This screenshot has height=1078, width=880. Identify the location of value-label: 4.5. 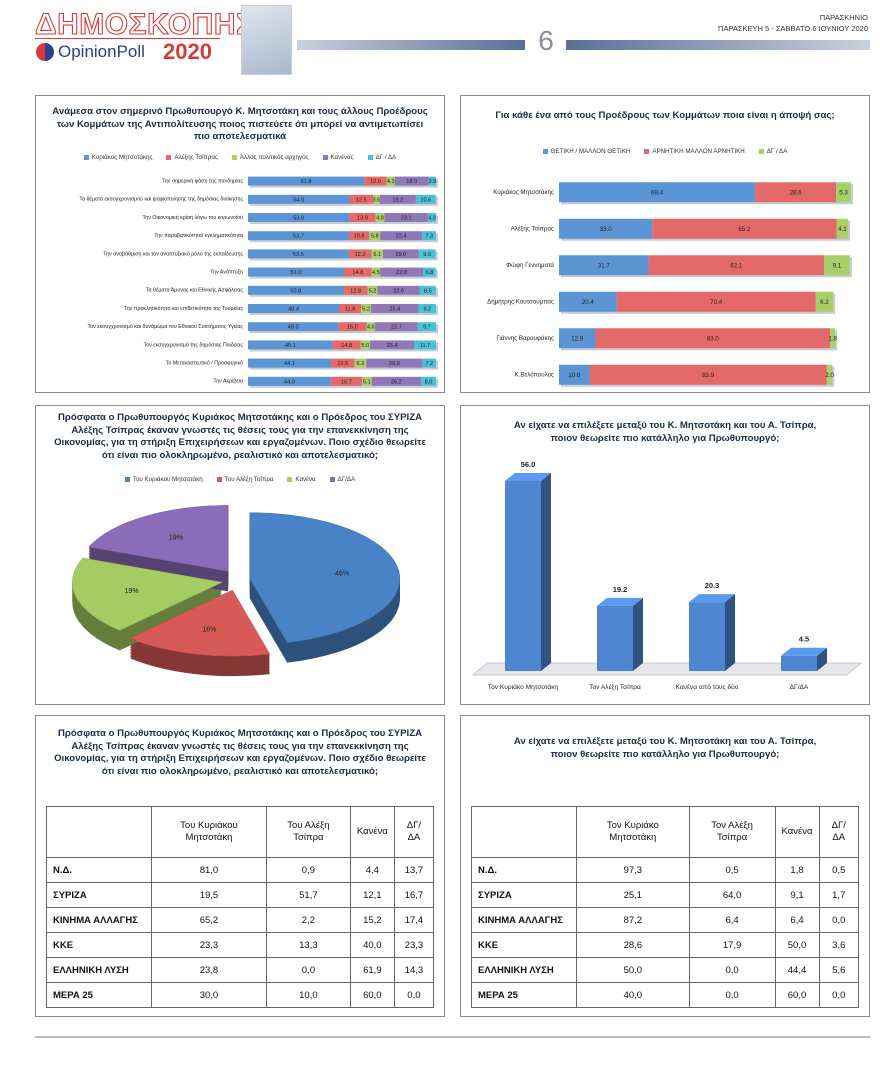
(804, 639).